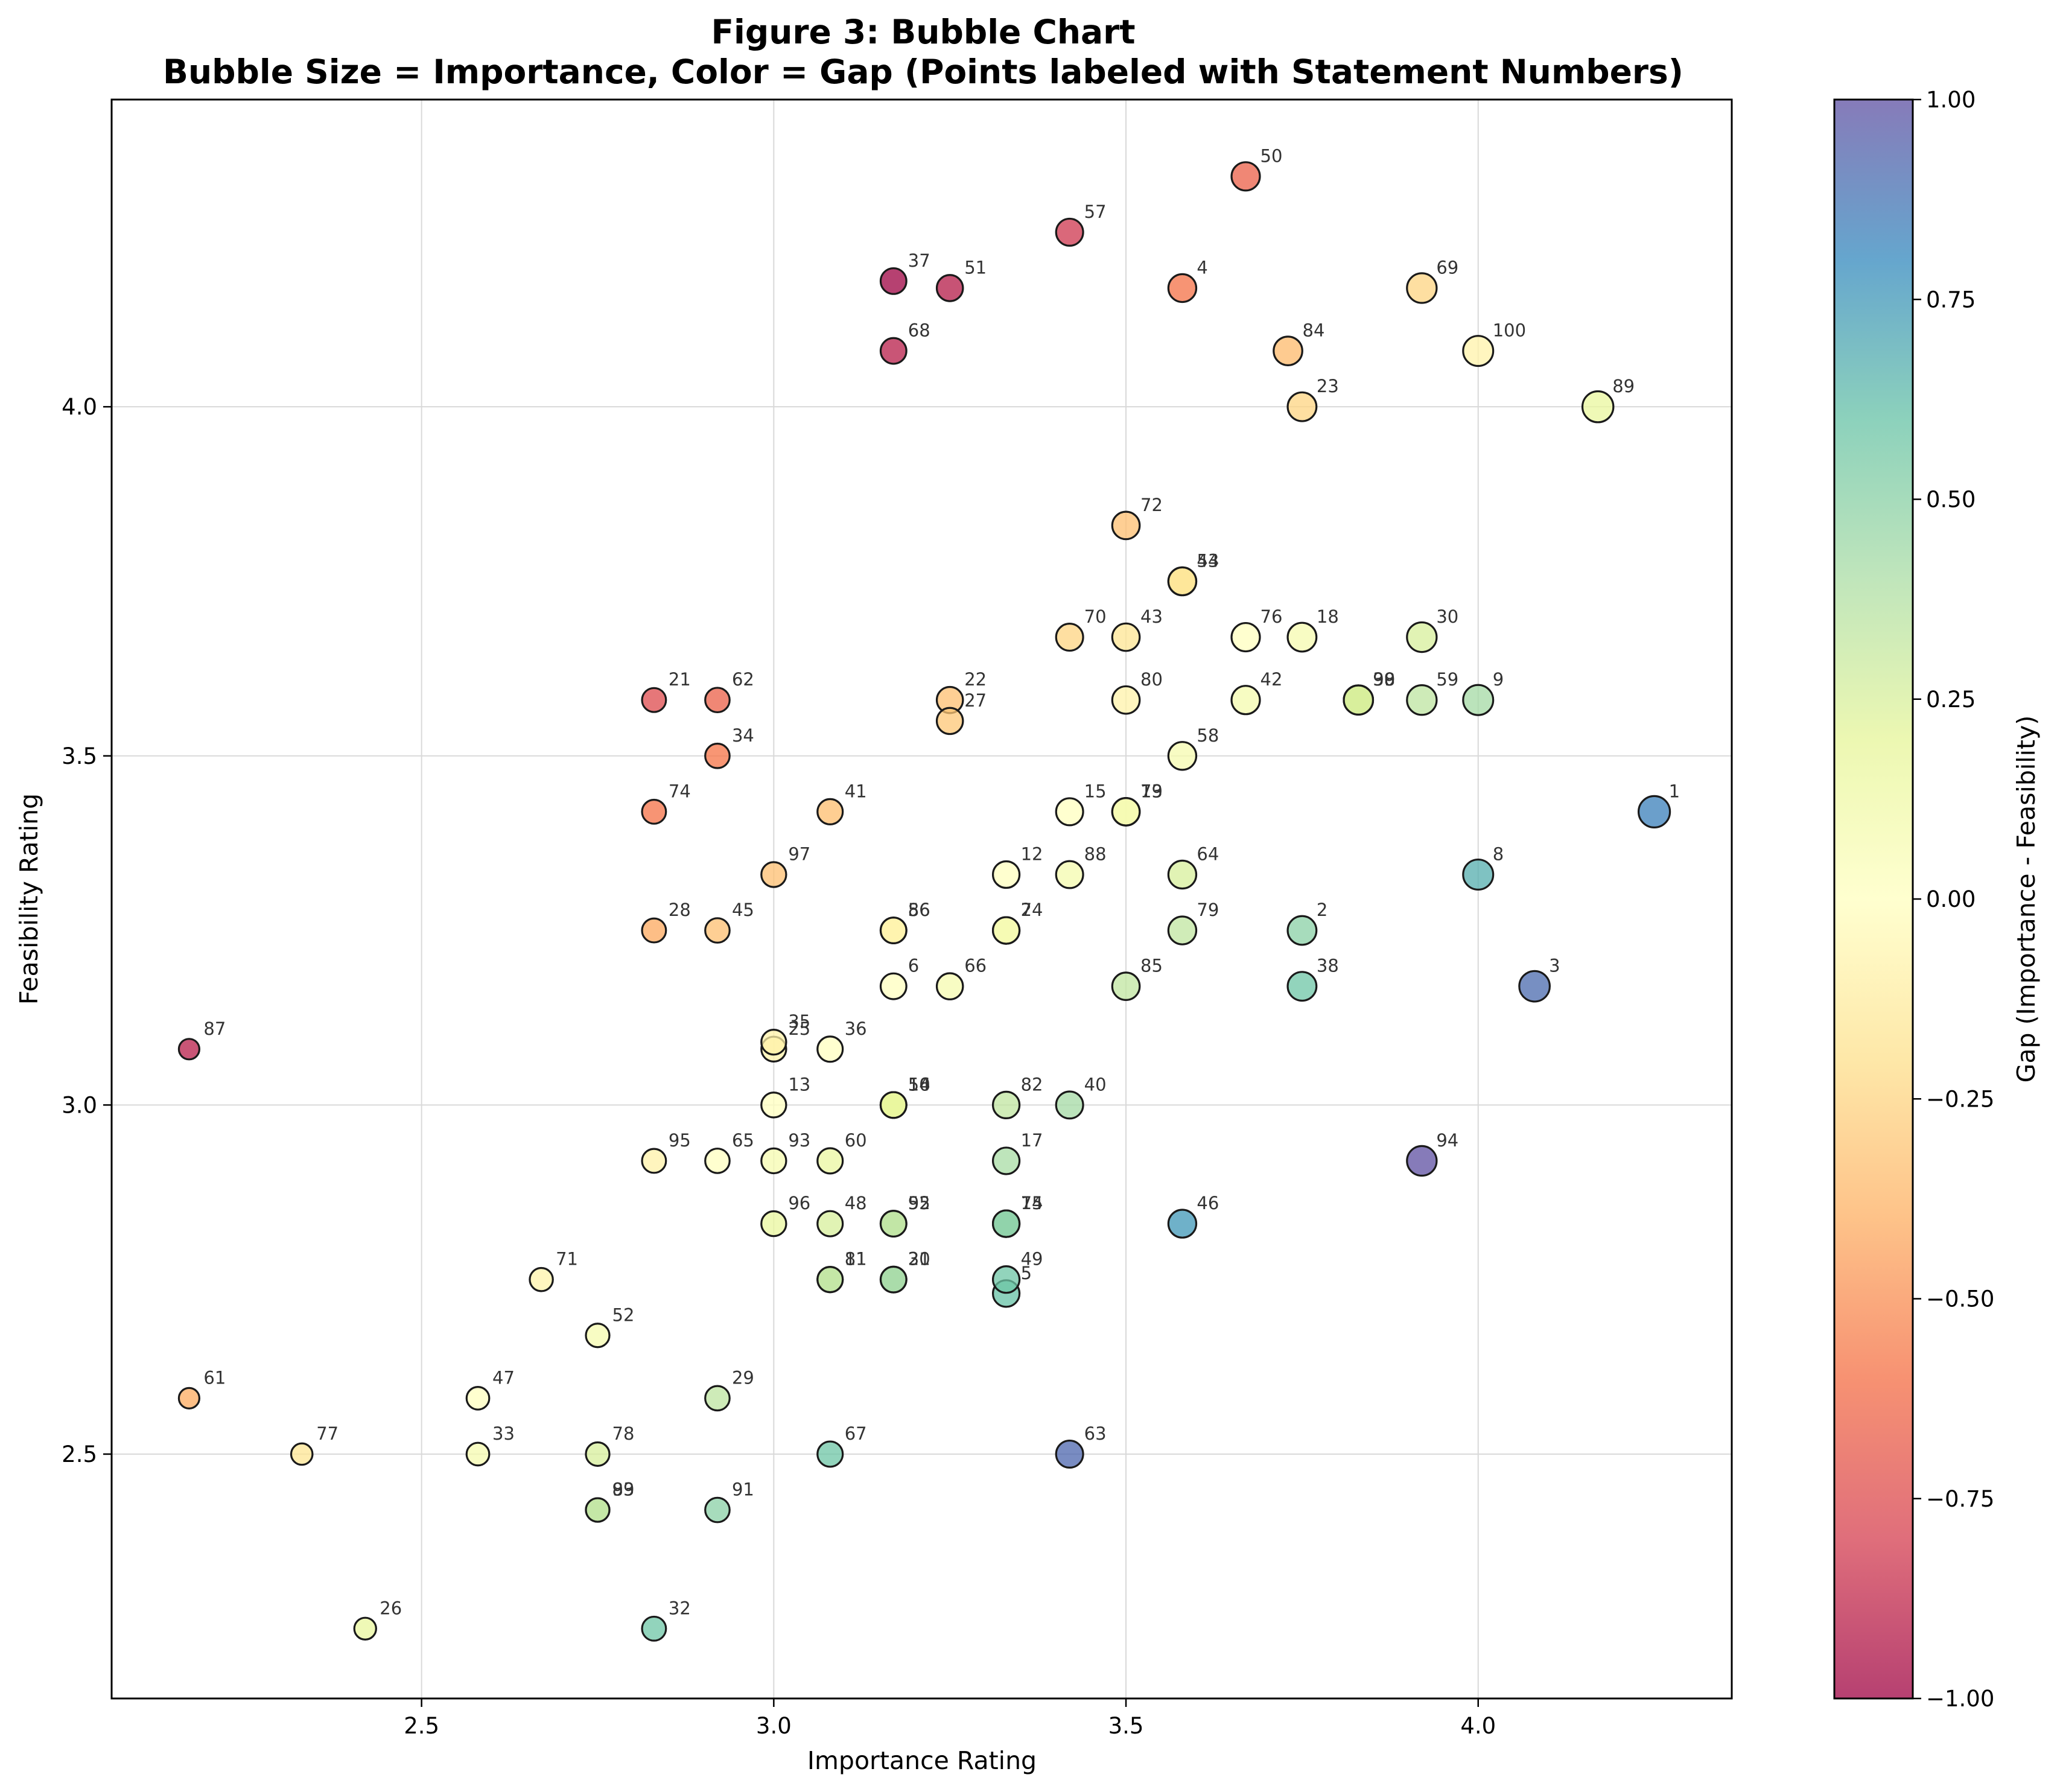  What do you see at coordinates (623, 1489) in the screenshot?
I see `point-label: 83` at bounding box center [623, 1489].